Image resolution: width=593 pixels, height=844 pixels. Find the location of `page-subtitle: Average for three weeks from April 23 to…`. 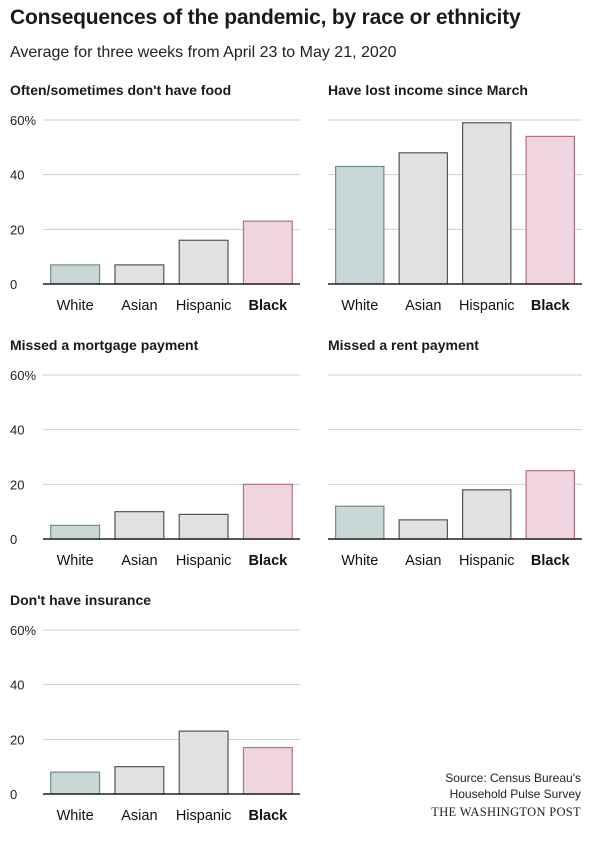

page-subtitle: Average for three weeks from April 23 to… is located at coordinates (203, 52).